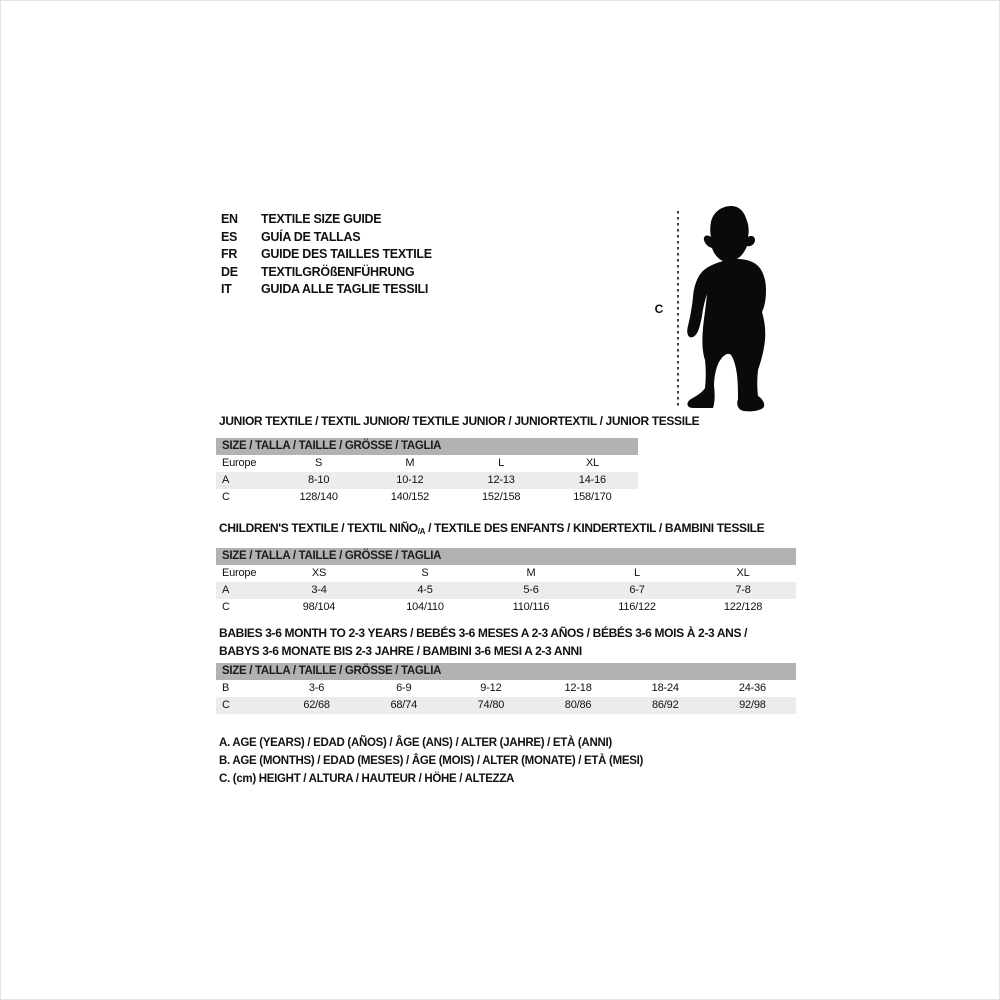 The height and width of the screenshot is (1000, 1000). What do you see at coordinates (229, 254) in the screenshot?
I see `language-code: FR` at bounding box center [229, 254].